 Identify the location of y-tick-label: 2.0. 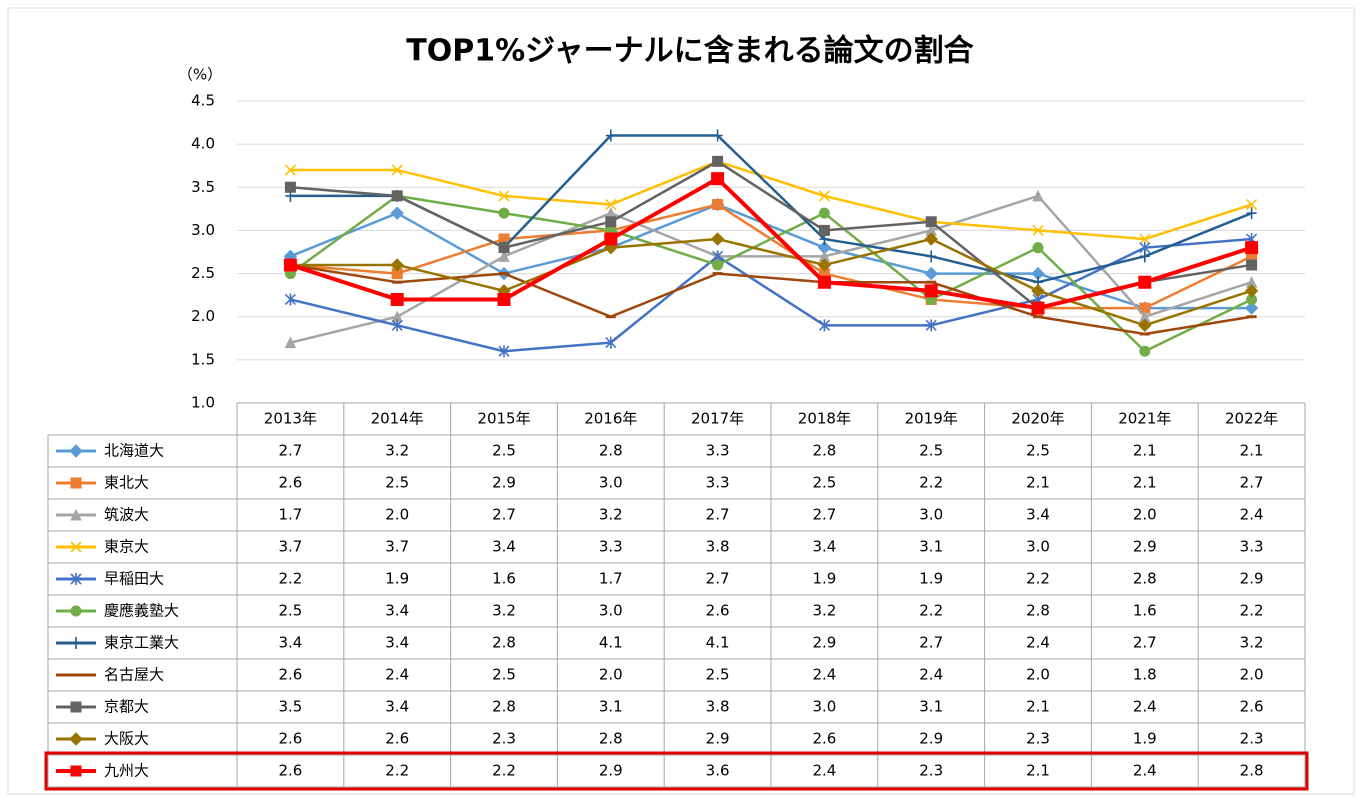
(203, 316).